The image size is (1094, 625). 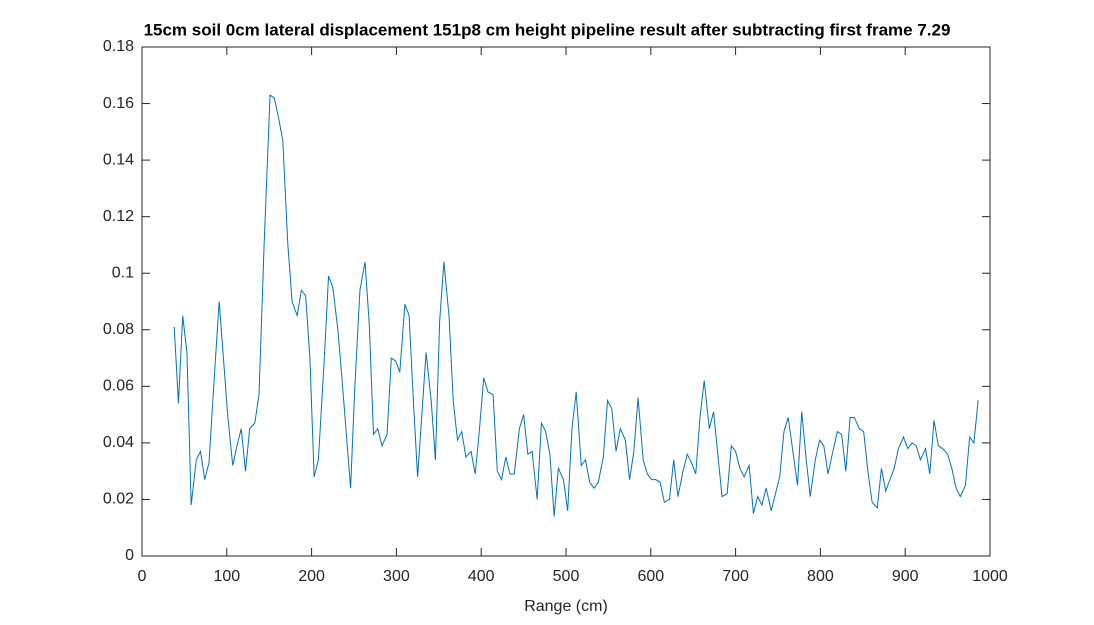 I want to click on x-tick-label: 700, so click(x=735, y=576).